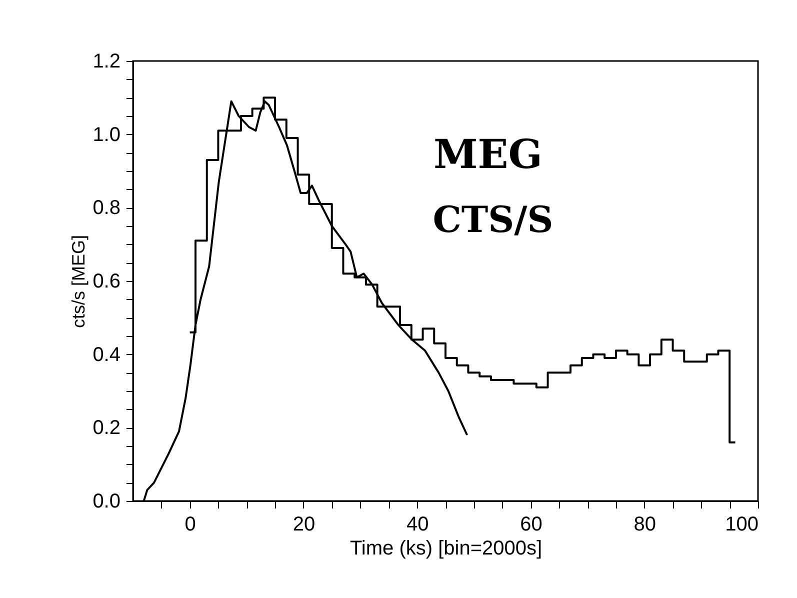  What do you see at coordinates (304, 525) in the screenshot?
I see `x-tick-label: 20` at bounding box center [304, 525].